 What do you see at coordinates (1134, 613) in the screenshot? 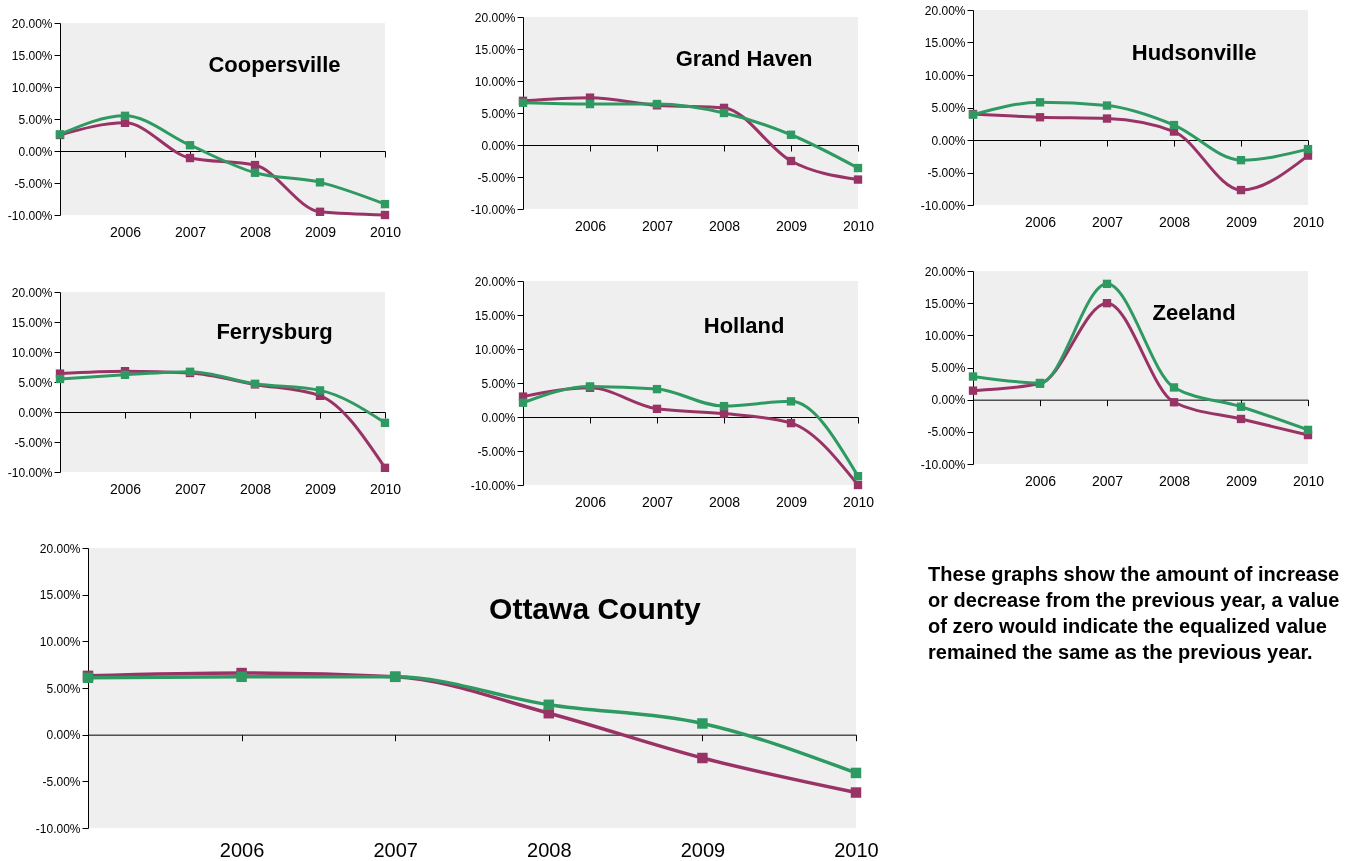
I see `text: These graphs show the amount of increase or decrease from the previous year, a value of zero would indicate the equalized value remained the same as the previous year.` at bounding box center [1134, 613].